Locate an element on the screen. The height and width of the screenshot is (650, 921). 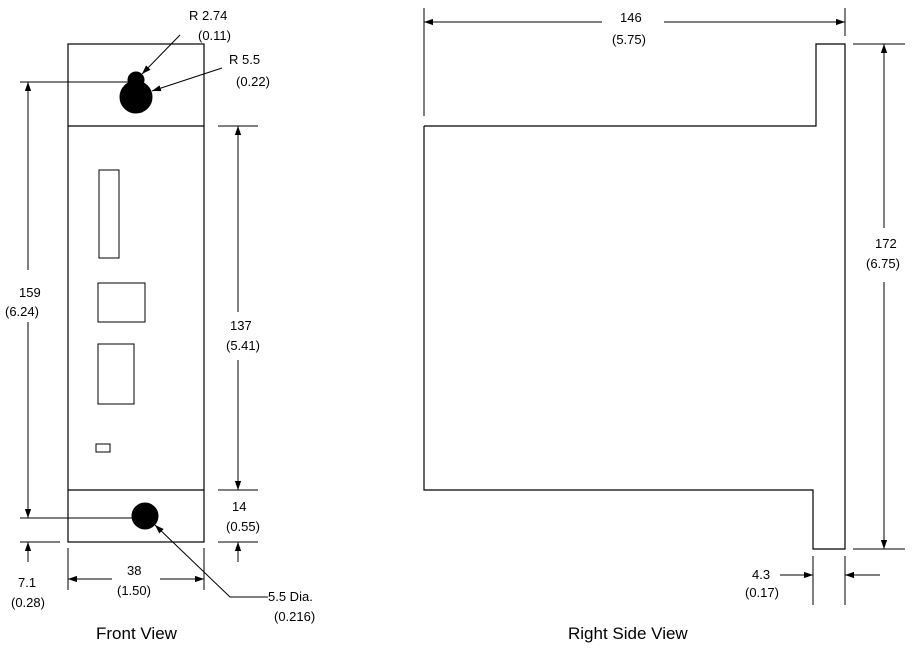
front-outline is located at coordinates (136, 293).